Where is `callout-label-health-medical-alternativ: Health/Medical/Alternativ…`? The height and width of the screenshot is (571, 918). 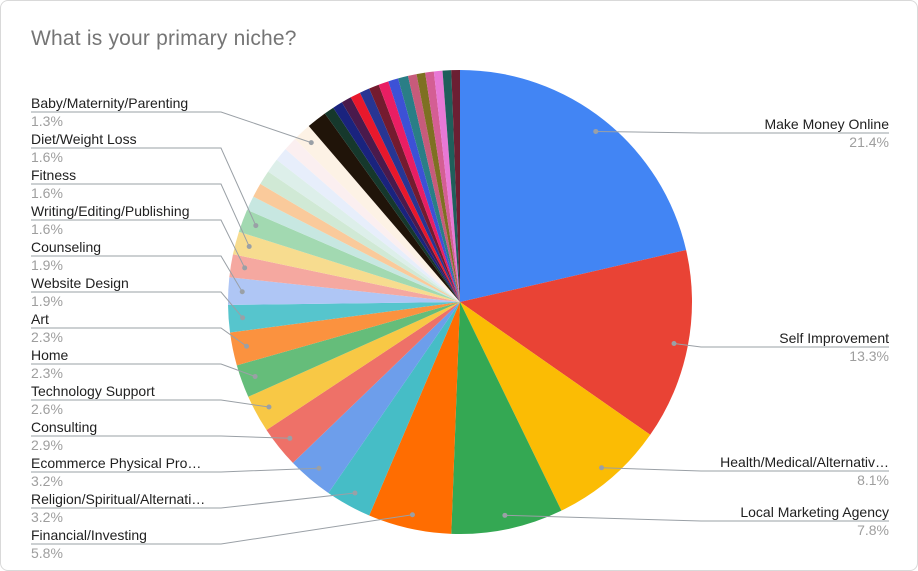 callout-label-health-medical-alternativ: Health/Medical/Alternativ… is located at coordinates (804, 462).